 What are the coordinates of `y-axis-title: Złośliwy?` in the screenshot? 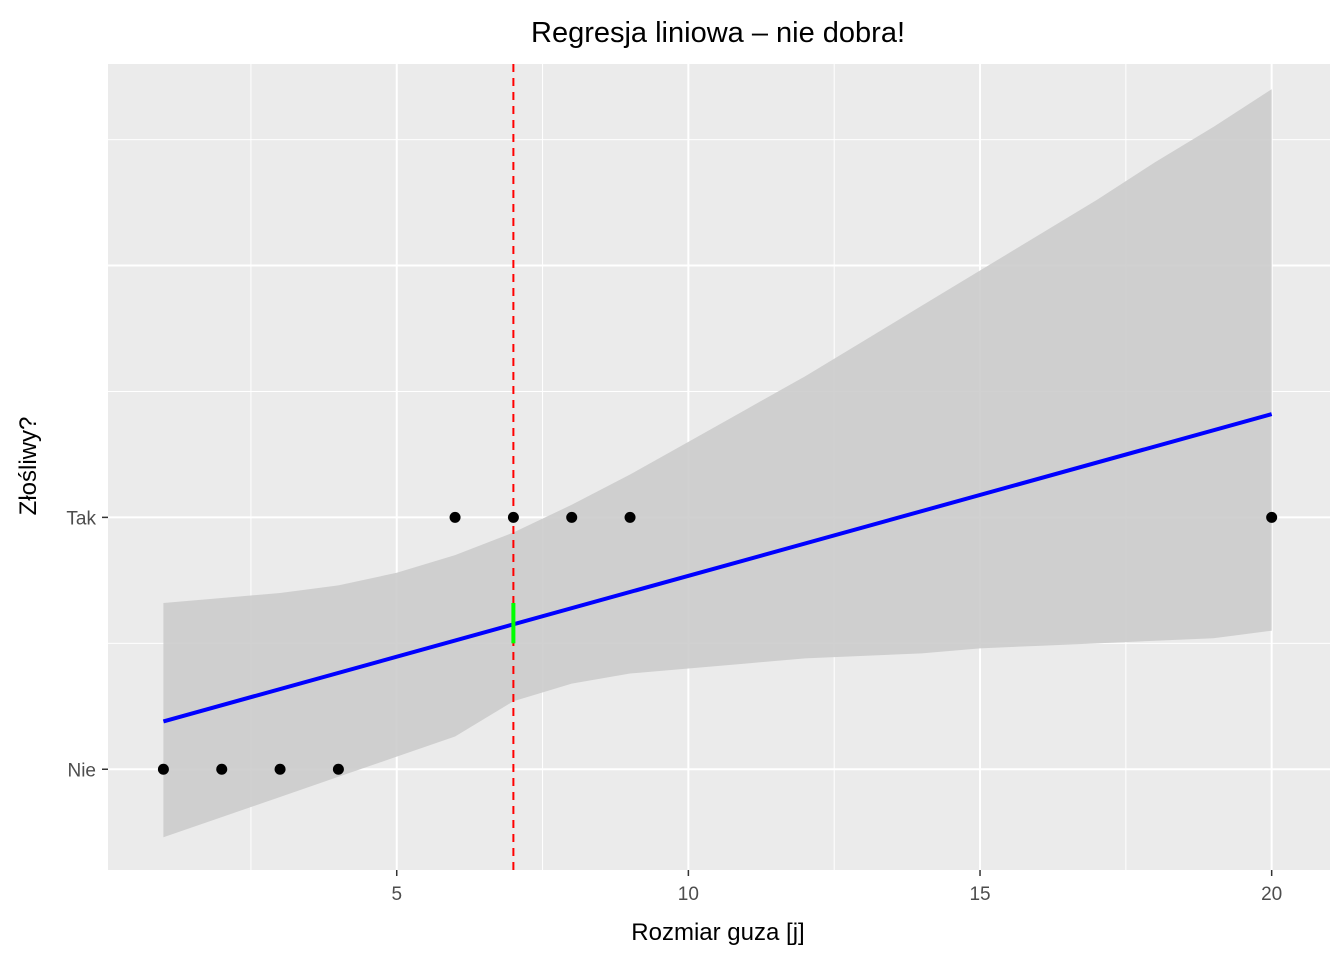 It's located at (28, 466).